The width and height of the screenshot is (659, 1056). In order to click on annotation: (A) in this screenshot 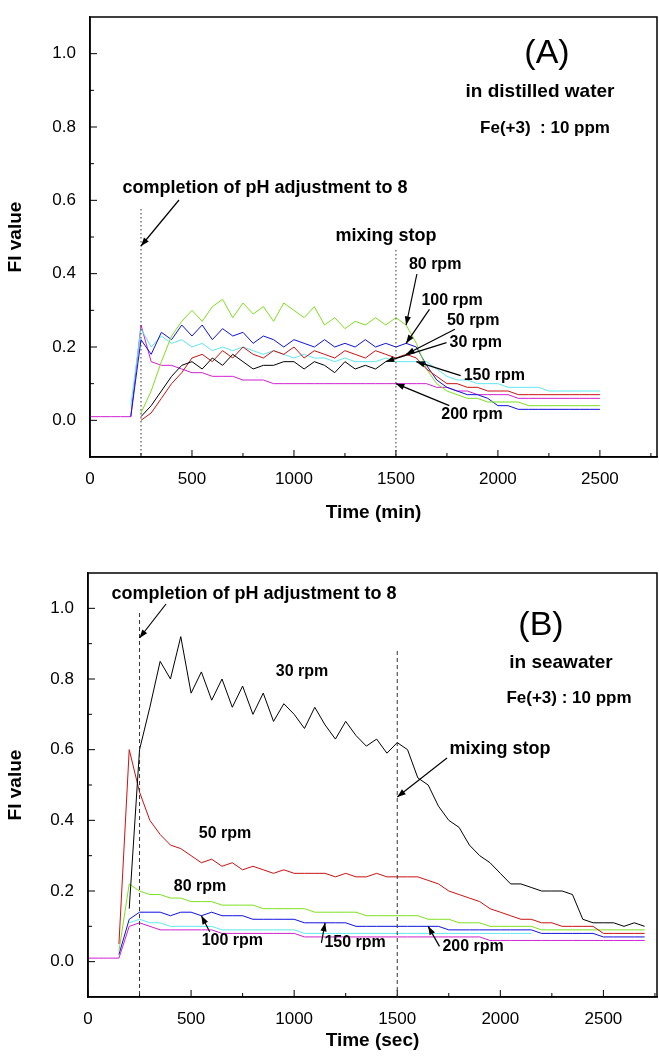, I will do `click(547, 51)`.